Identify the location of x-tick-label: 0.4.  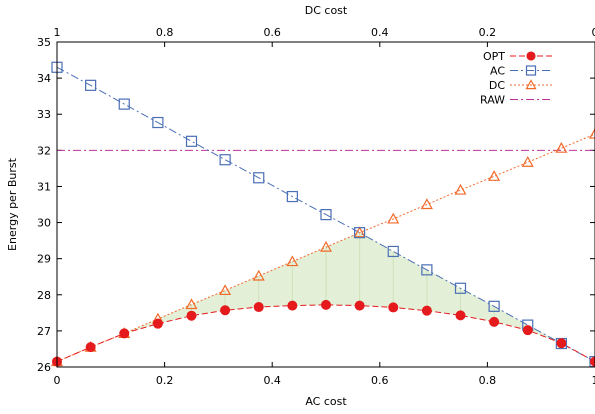
(272, 380).